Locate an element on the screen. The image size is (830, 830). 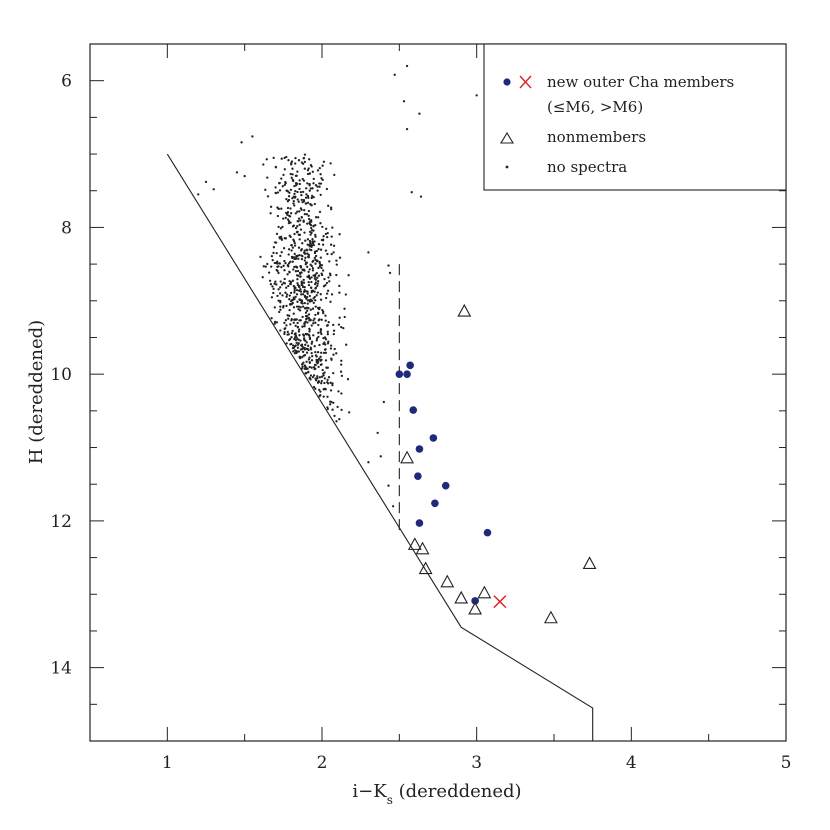
legend-nospectra-dot-marker is located at coordinates (507, 167).